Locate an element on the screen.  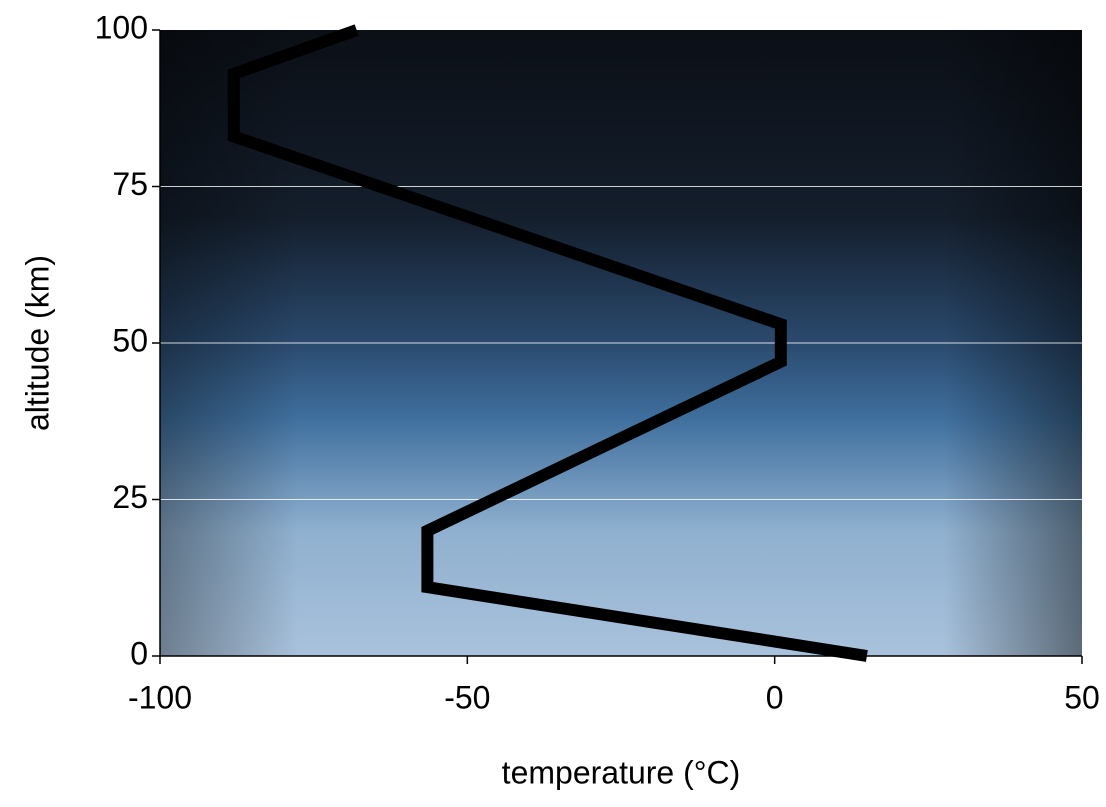
y-tick-label: 100 is located at coordinates (121, 27).